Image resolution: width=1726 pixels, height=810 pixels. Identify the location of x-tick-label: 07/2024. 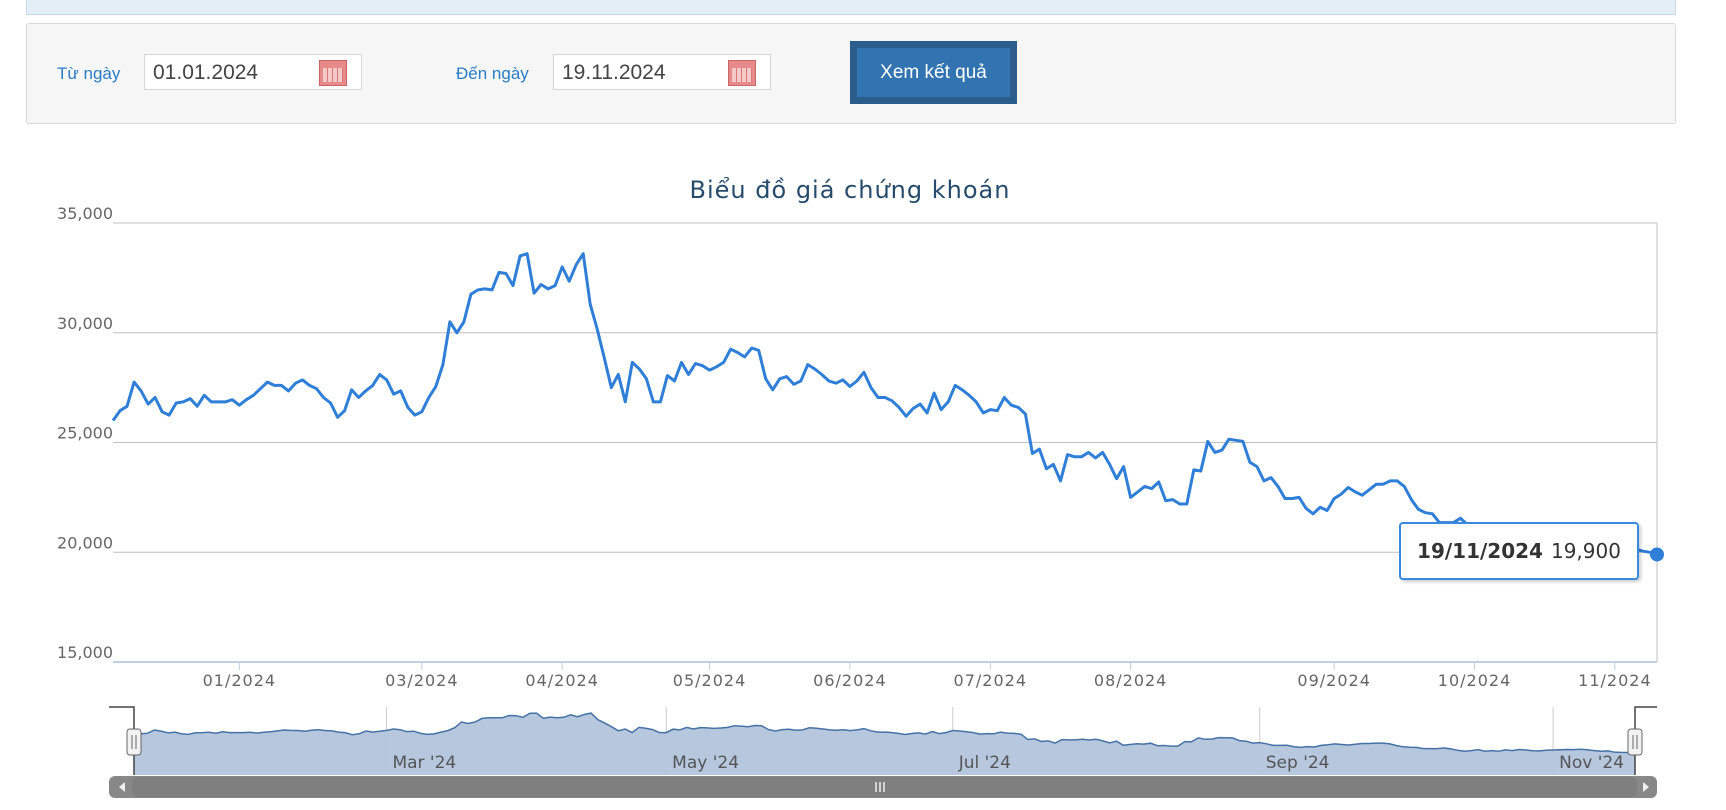
(990, 680).